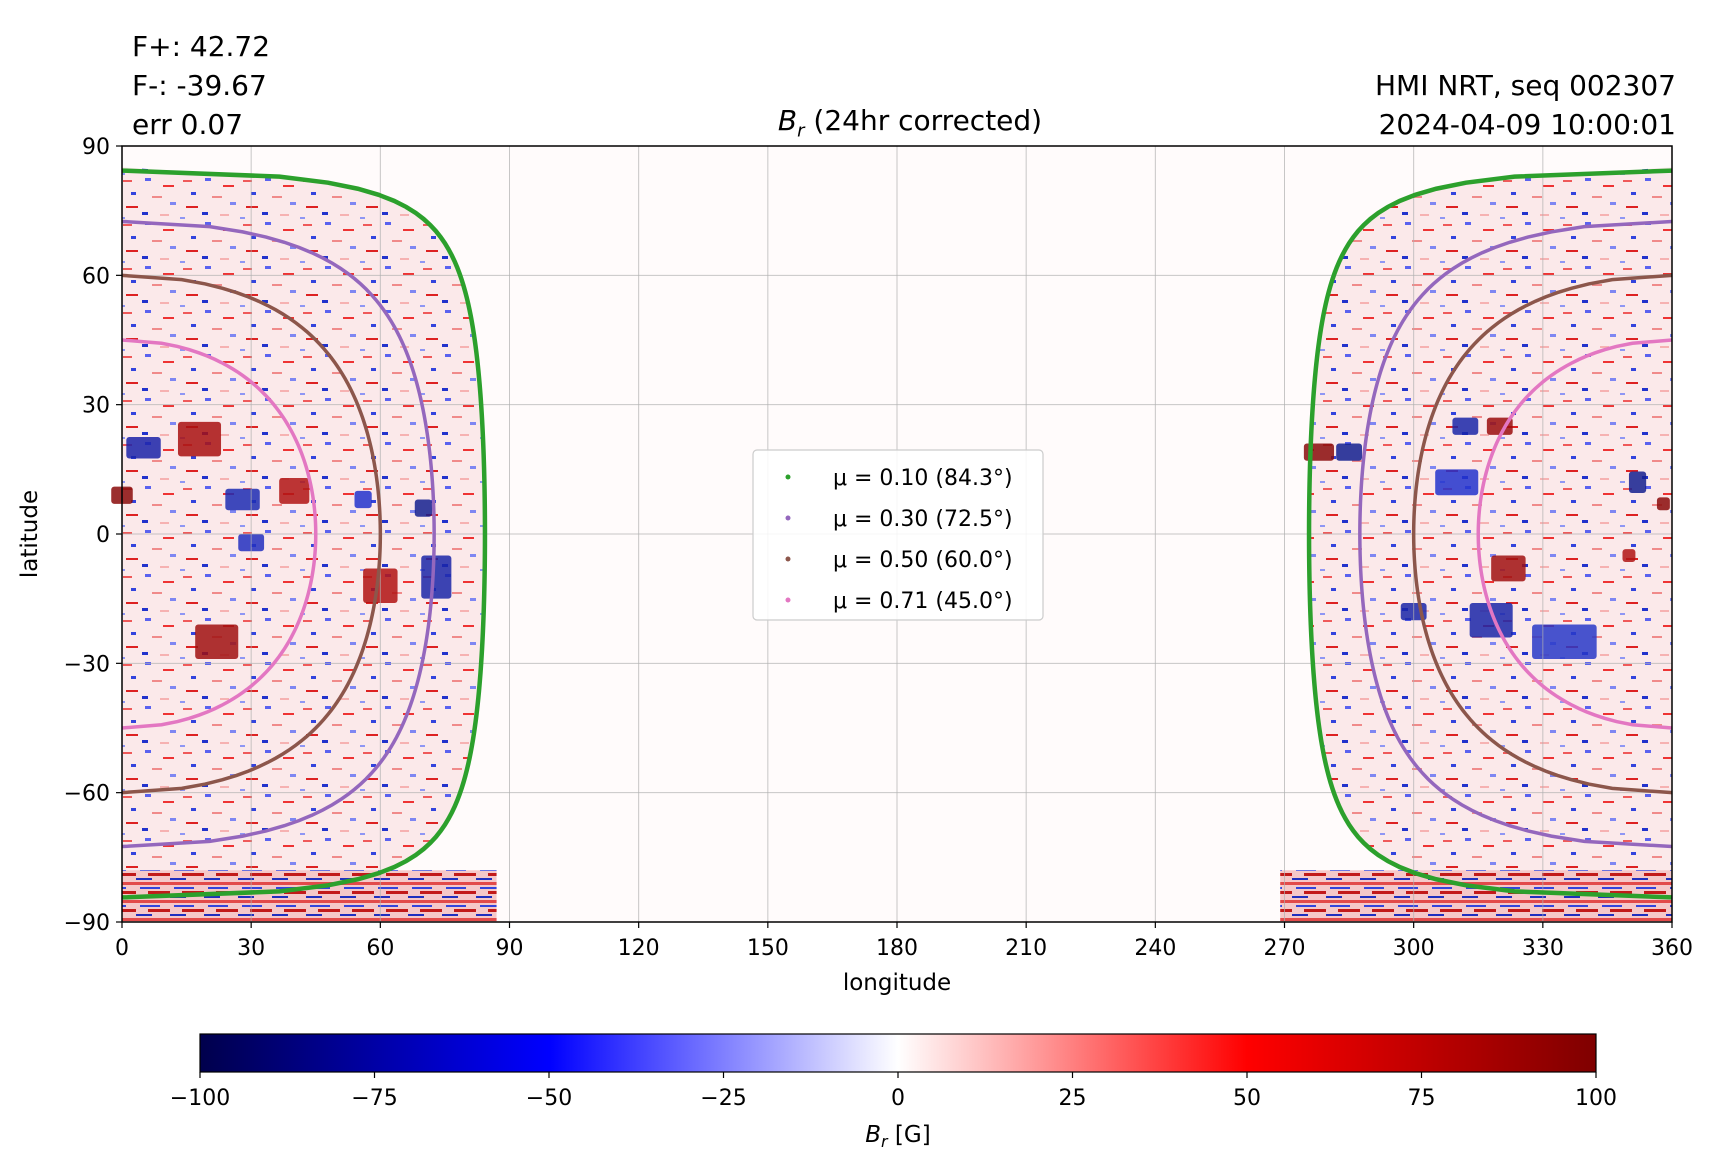  What do you see at coordinates (1672, 948) in the screenshot?
I see `x-tick-label: 360` at bounding box center [1672, 948].